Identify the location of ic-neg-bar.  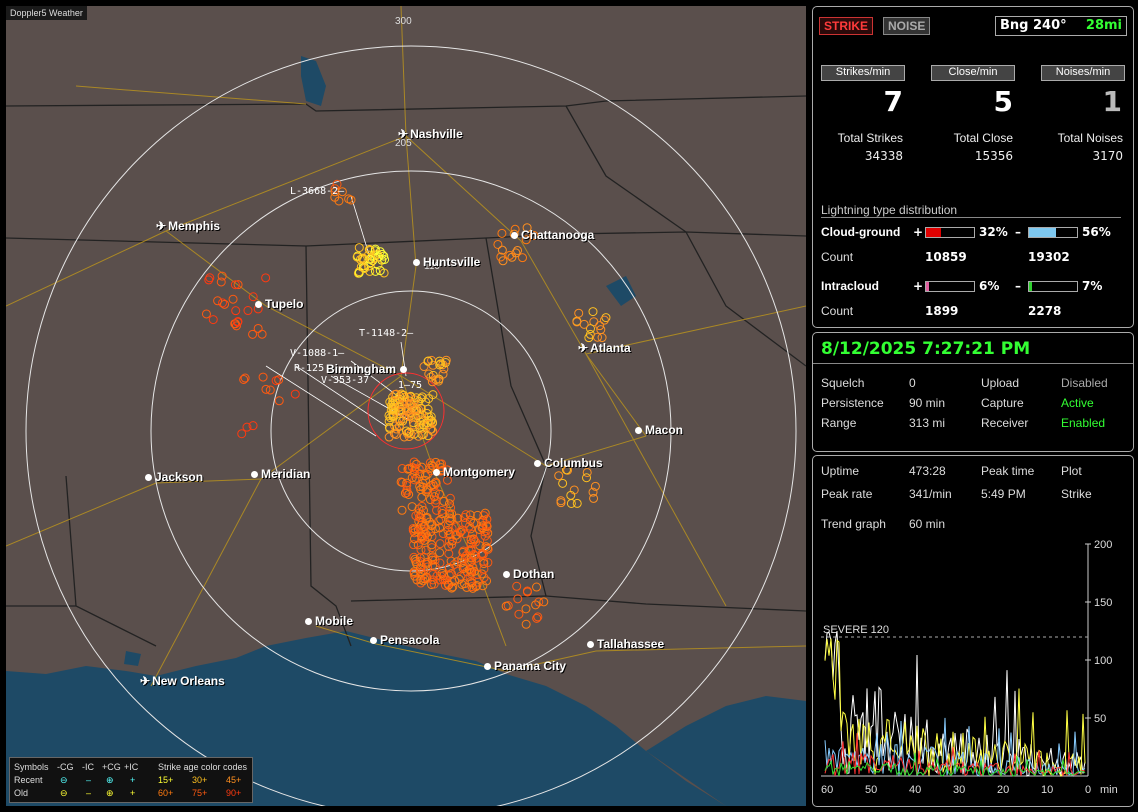
(1053, 286).